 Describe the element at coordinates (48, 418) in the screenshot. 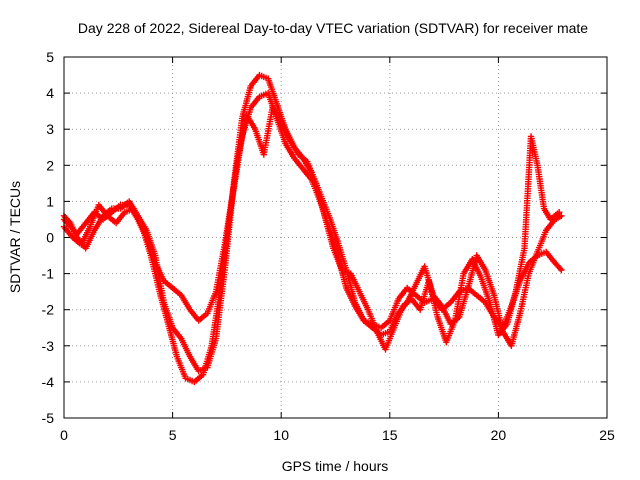

I see `y-tick-label: -5` at that location.